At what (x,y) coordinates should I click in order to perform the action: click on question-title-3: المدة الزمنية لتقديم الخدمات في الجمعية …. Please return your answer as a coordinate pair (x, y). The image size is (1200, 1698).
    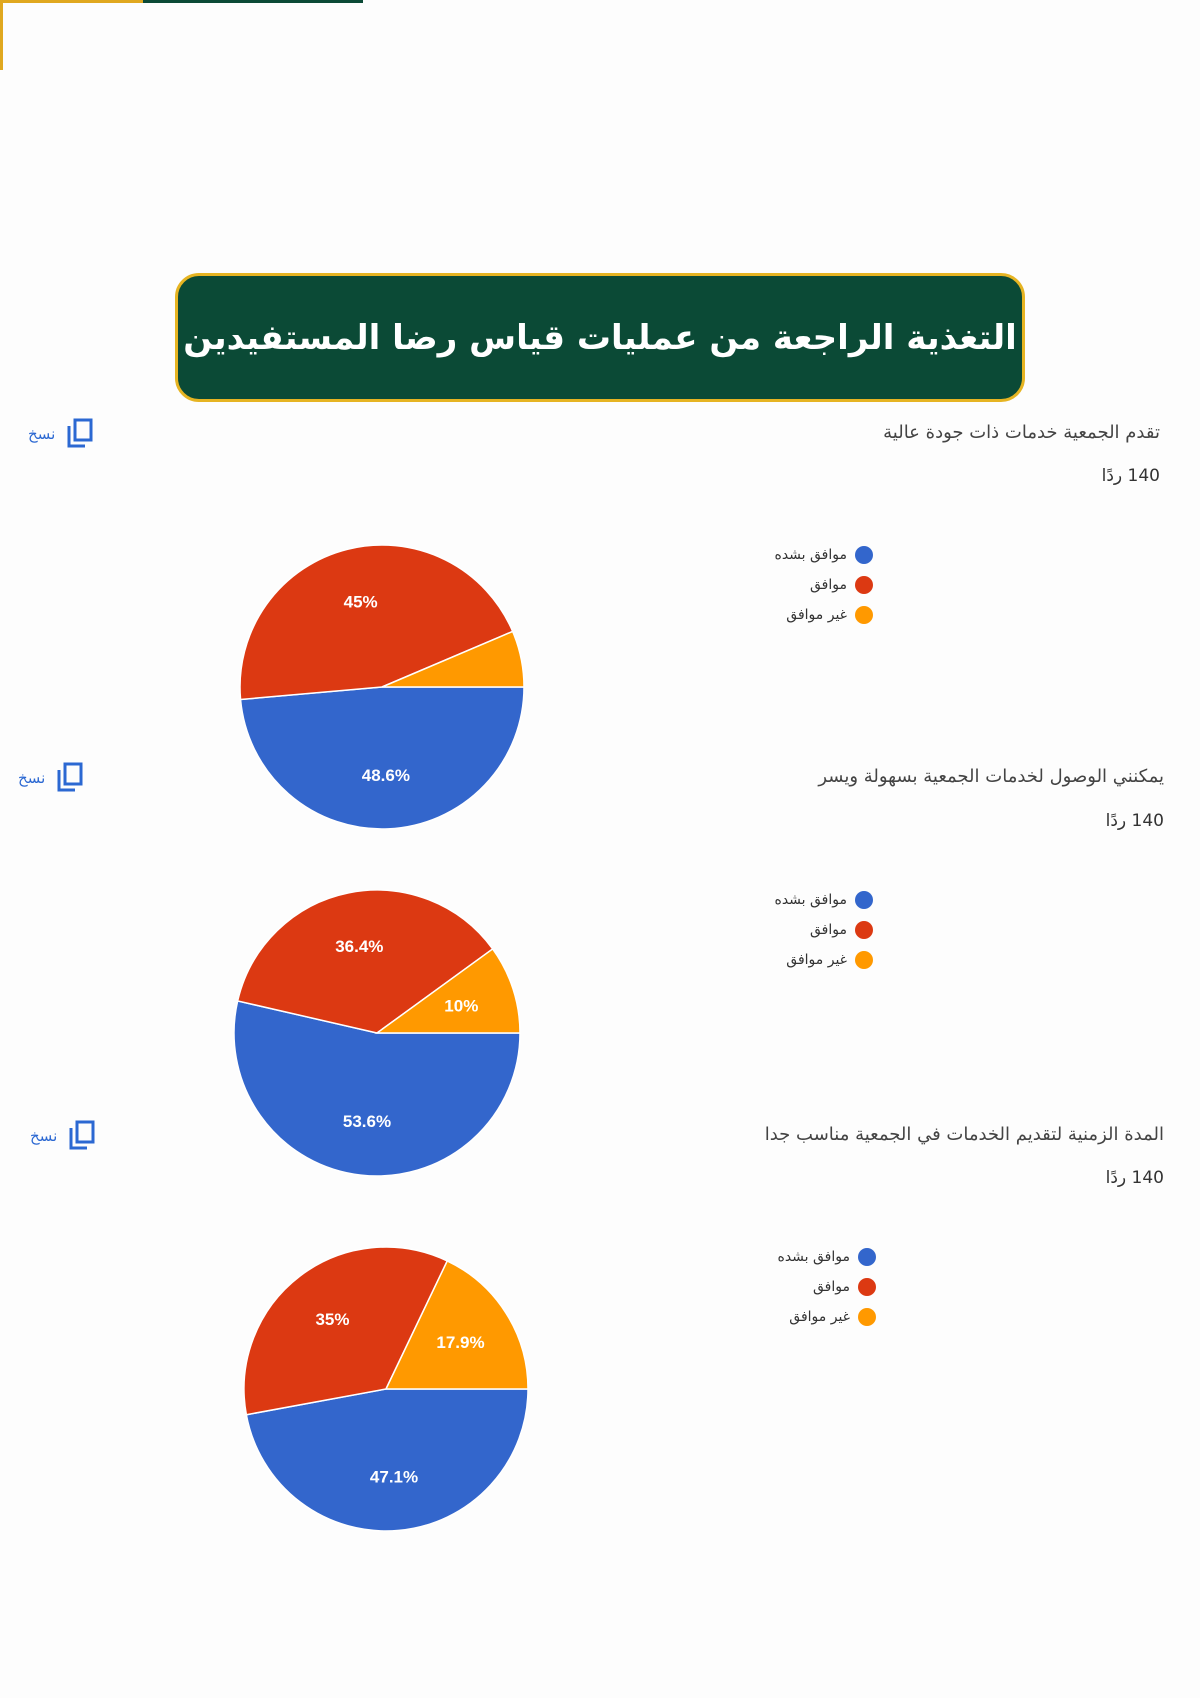
    Looking at the image, I should click on (964, 1134).